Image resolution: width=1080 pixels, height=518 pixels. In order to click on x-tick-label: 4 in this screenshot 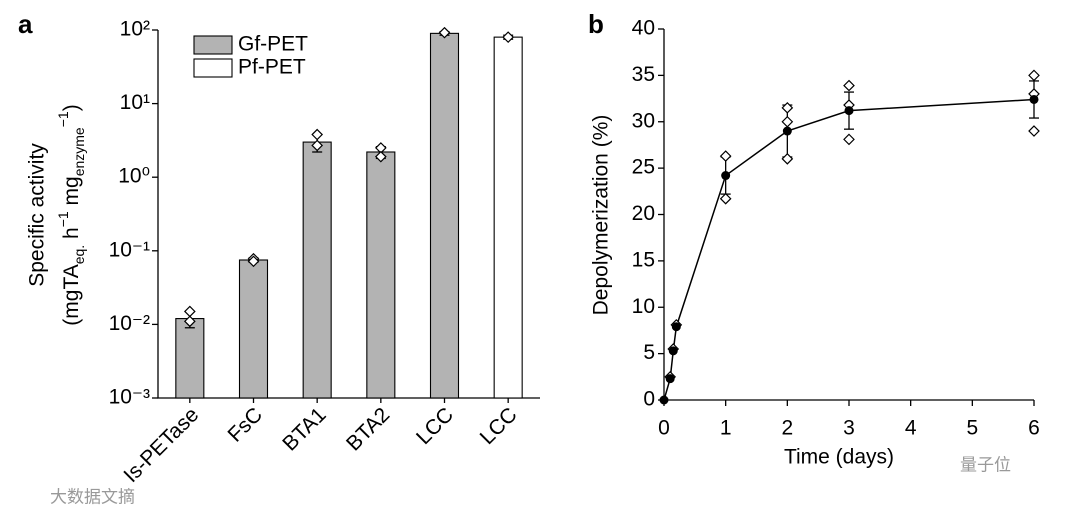, I will do `click(911, 428)`.